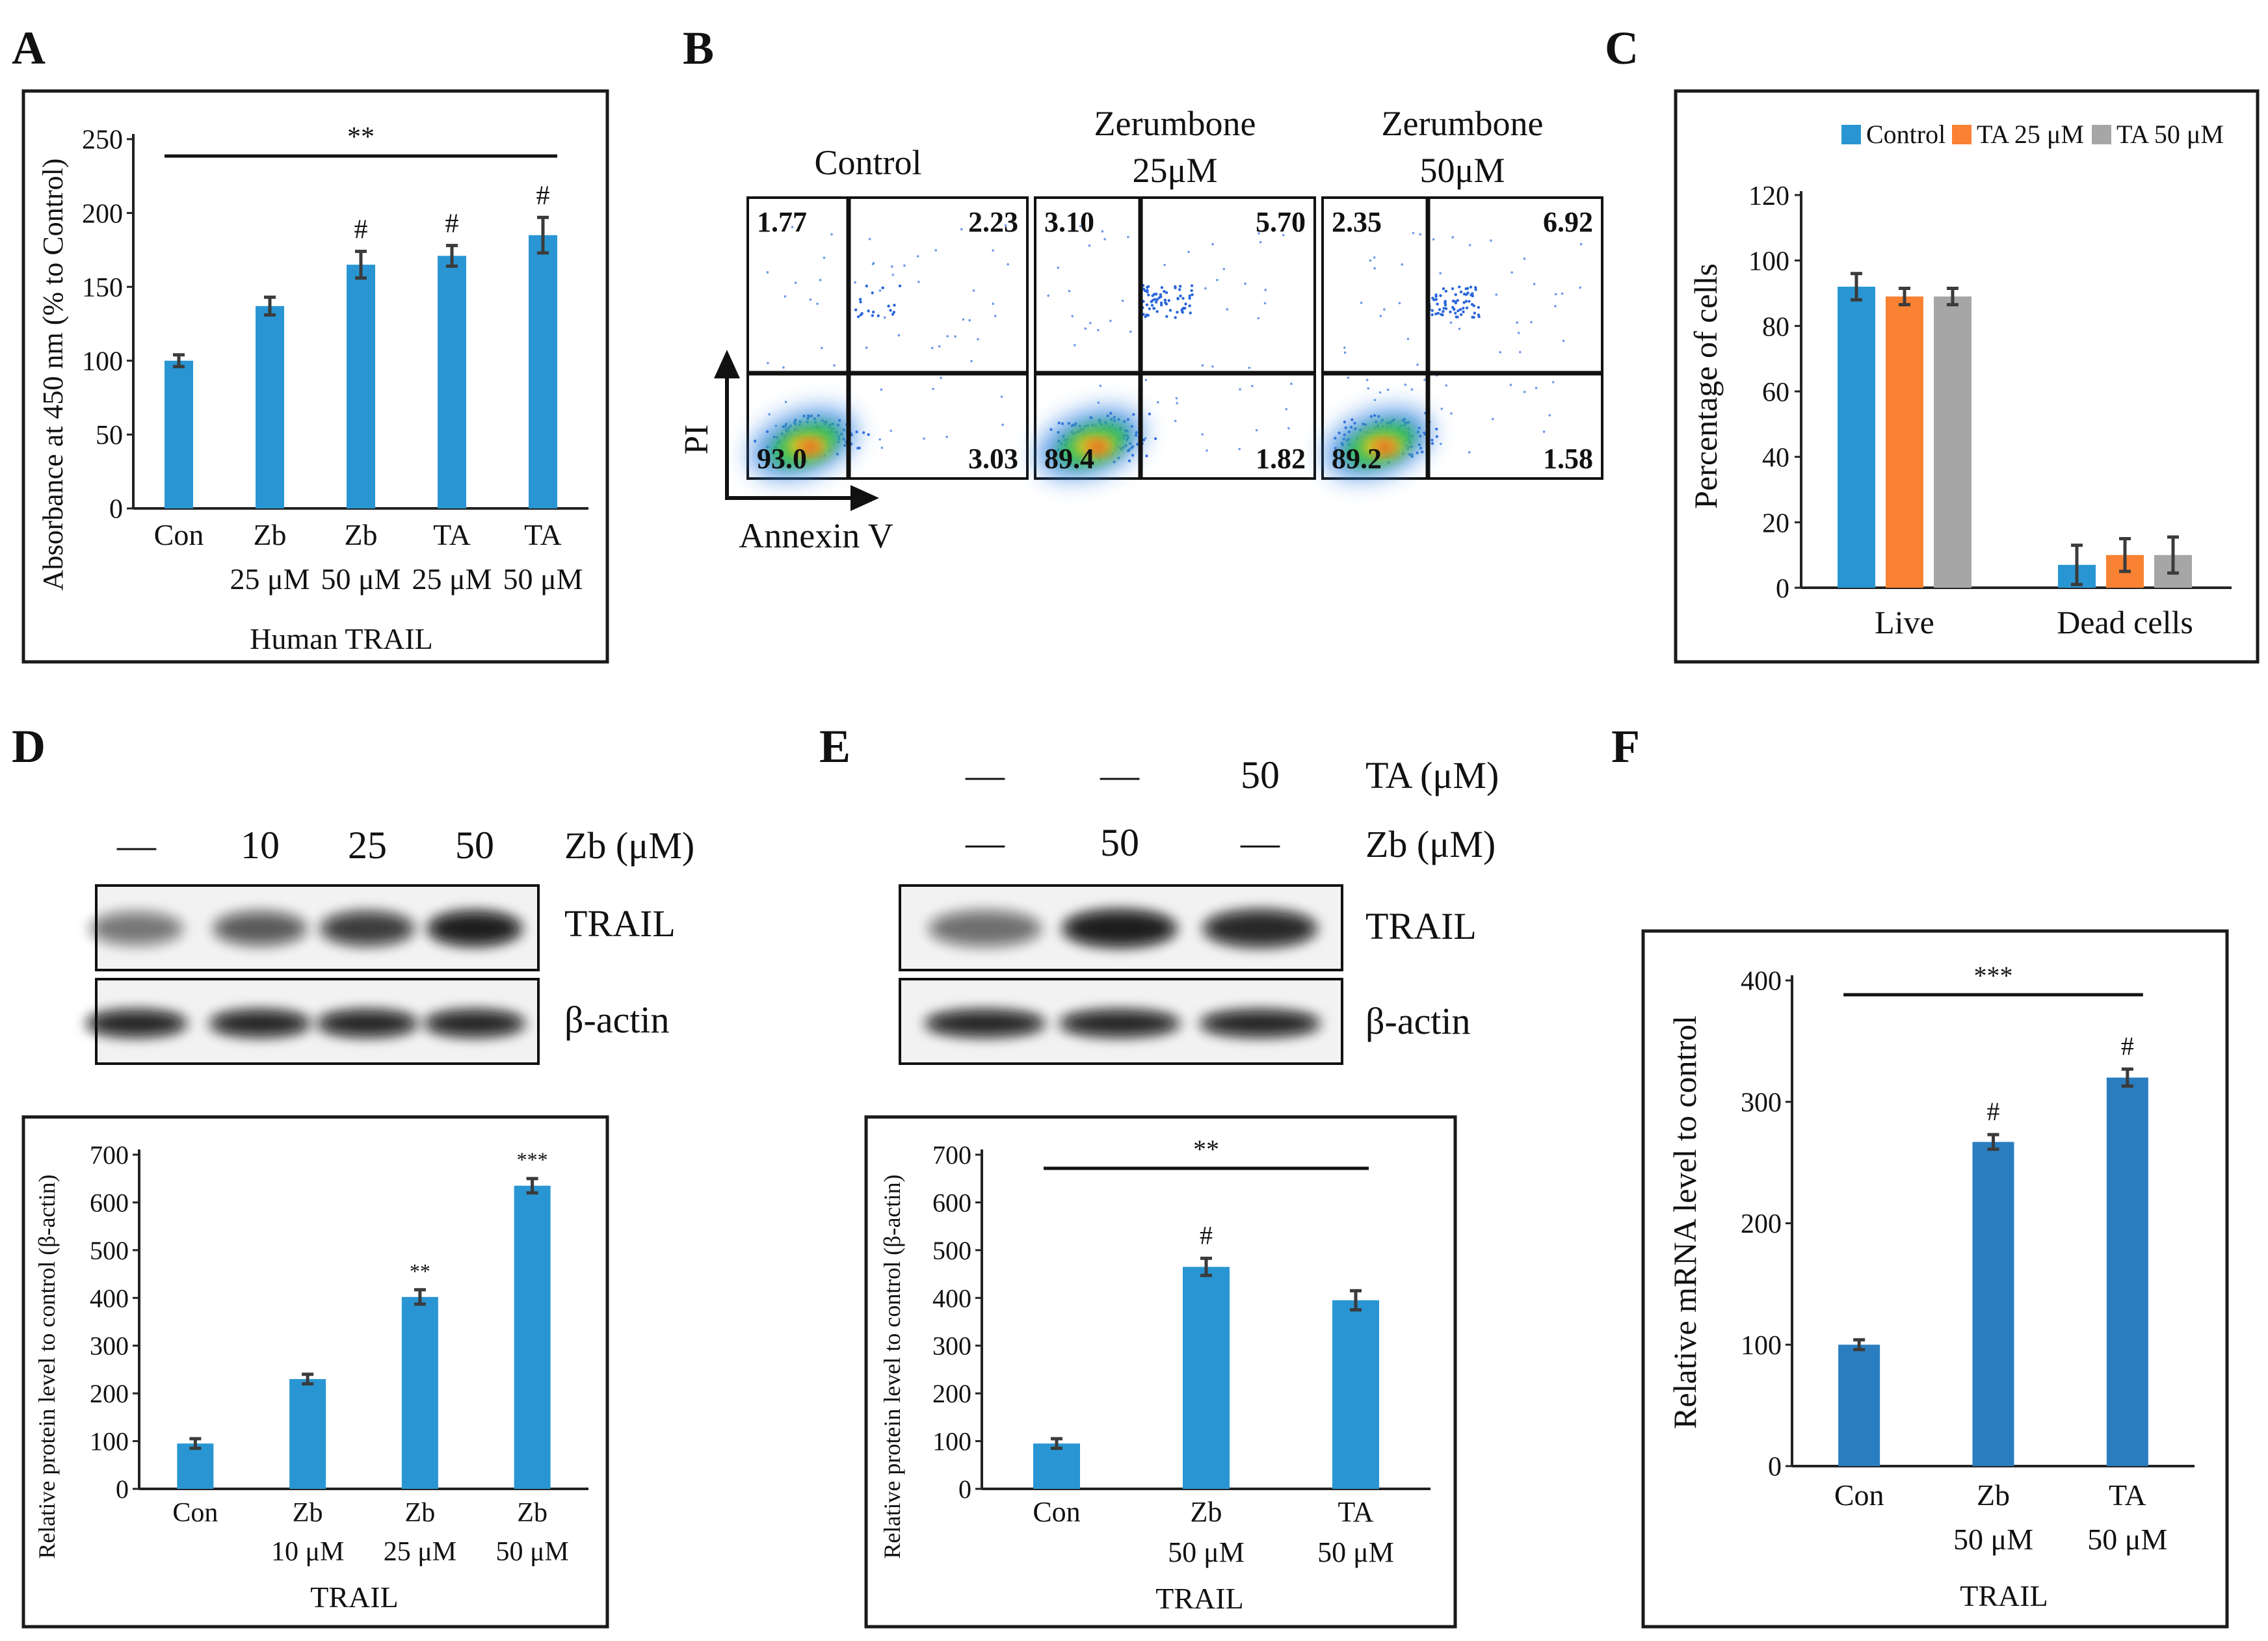  I want to click on quadrant-upper-left-value: 1.77, so click(782, 222).